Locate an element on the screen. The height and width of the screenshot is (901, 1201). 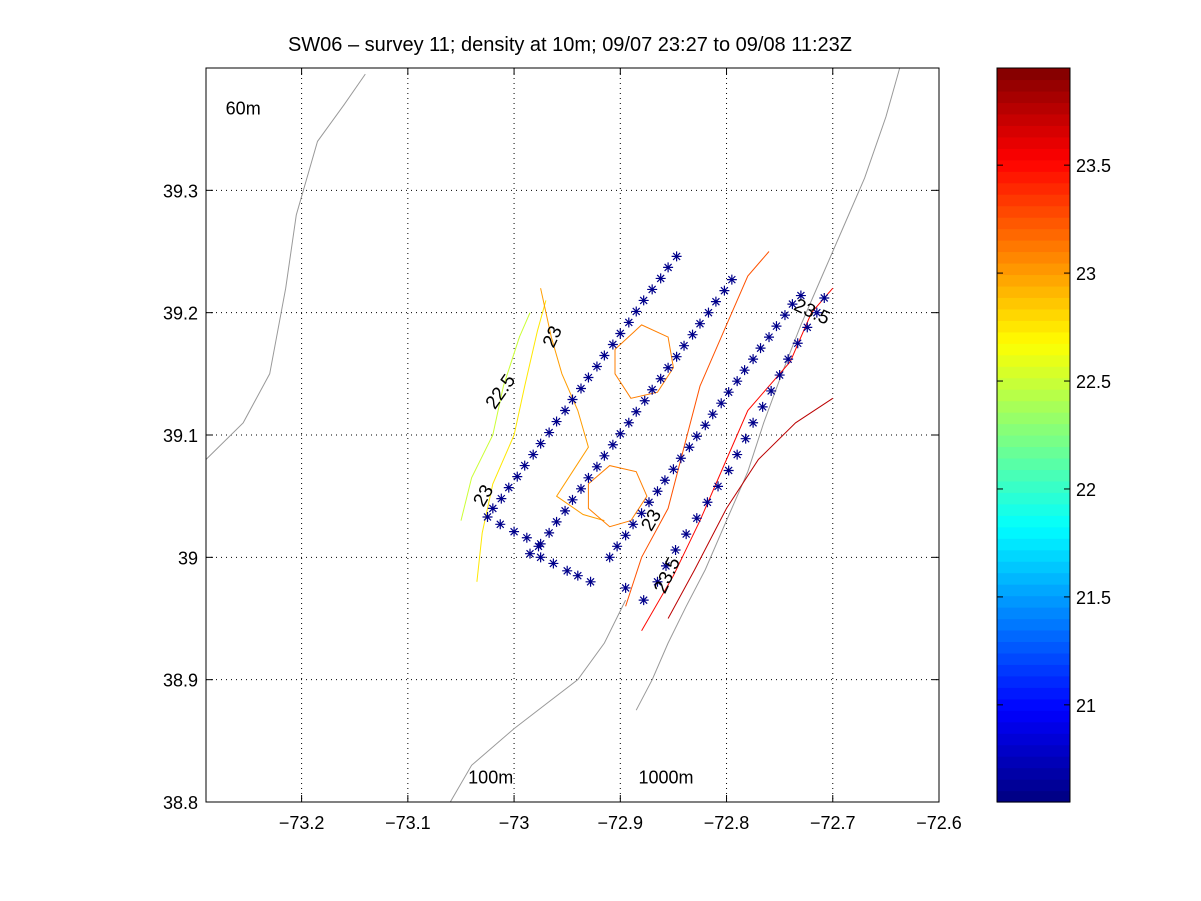
density-contour-line is located at coordinates (495, 416).